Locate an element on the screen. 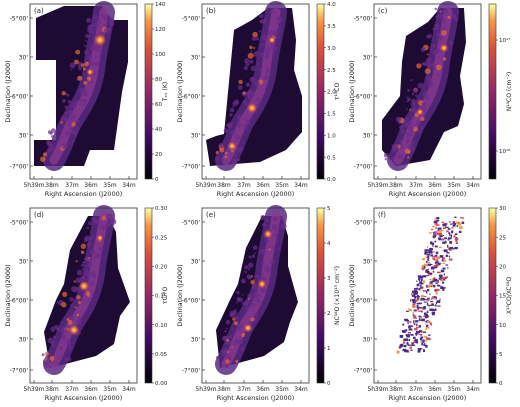 The image size is (520, 407). colorbar-tick-label: 3.0 is located at coordinates (331, 49).